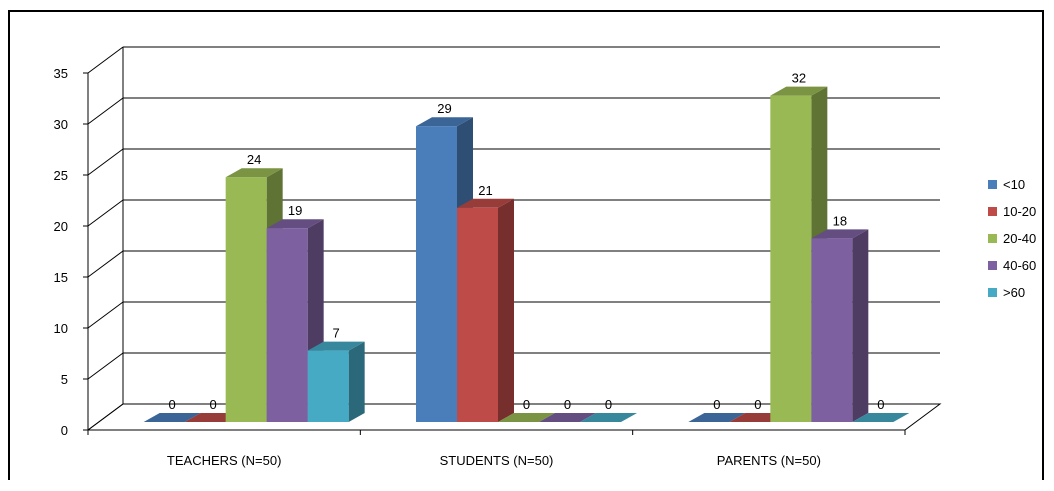 This screenshot has height=491, width=1054. Describe the element at coordinates (497, 460) in the screenshot. I see `x-tick-label: STUDENTS (N=50)` at that location.